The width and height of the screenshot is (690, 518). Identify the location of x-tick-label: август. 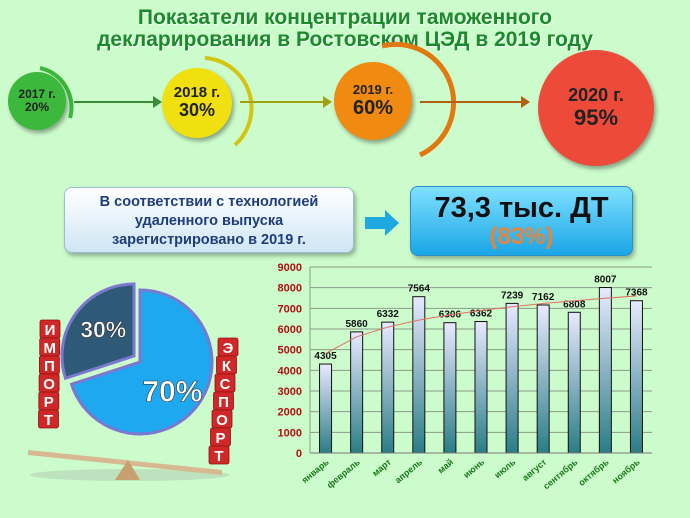
(534, 469).